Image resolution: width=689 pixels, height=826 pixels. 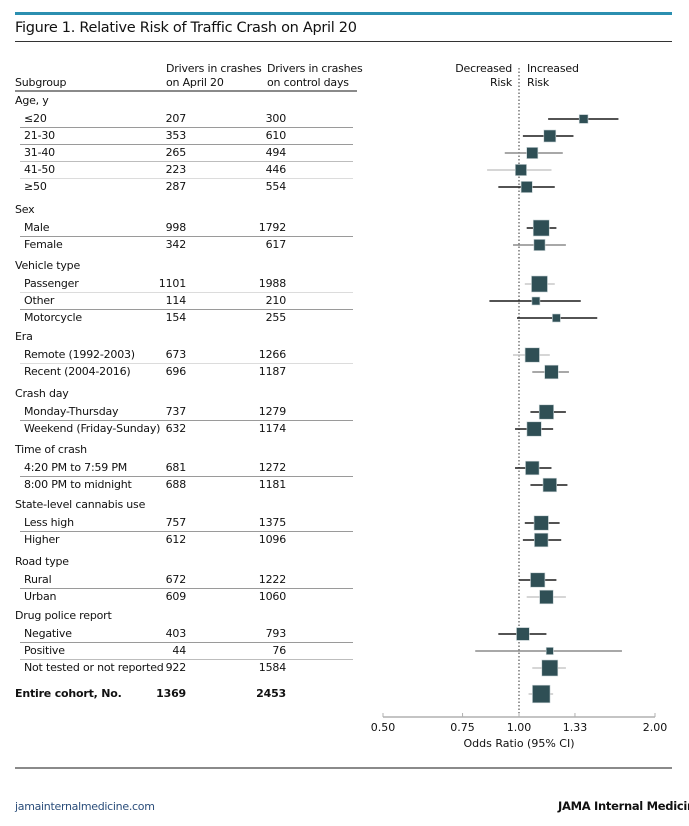 What do you see at coordinates (42, 561) in the screenshot?
I see `group-heading: Road type` at bounding box center [42, 561].